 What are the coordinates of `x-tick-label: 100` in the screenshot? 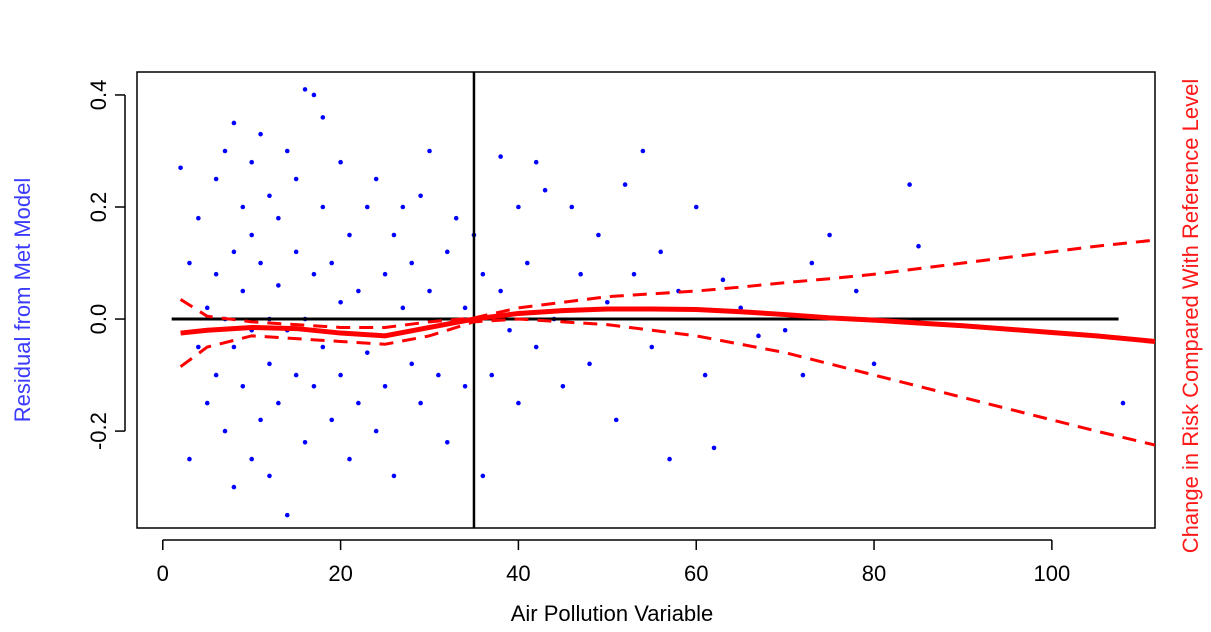 It's located at (1052, 573).